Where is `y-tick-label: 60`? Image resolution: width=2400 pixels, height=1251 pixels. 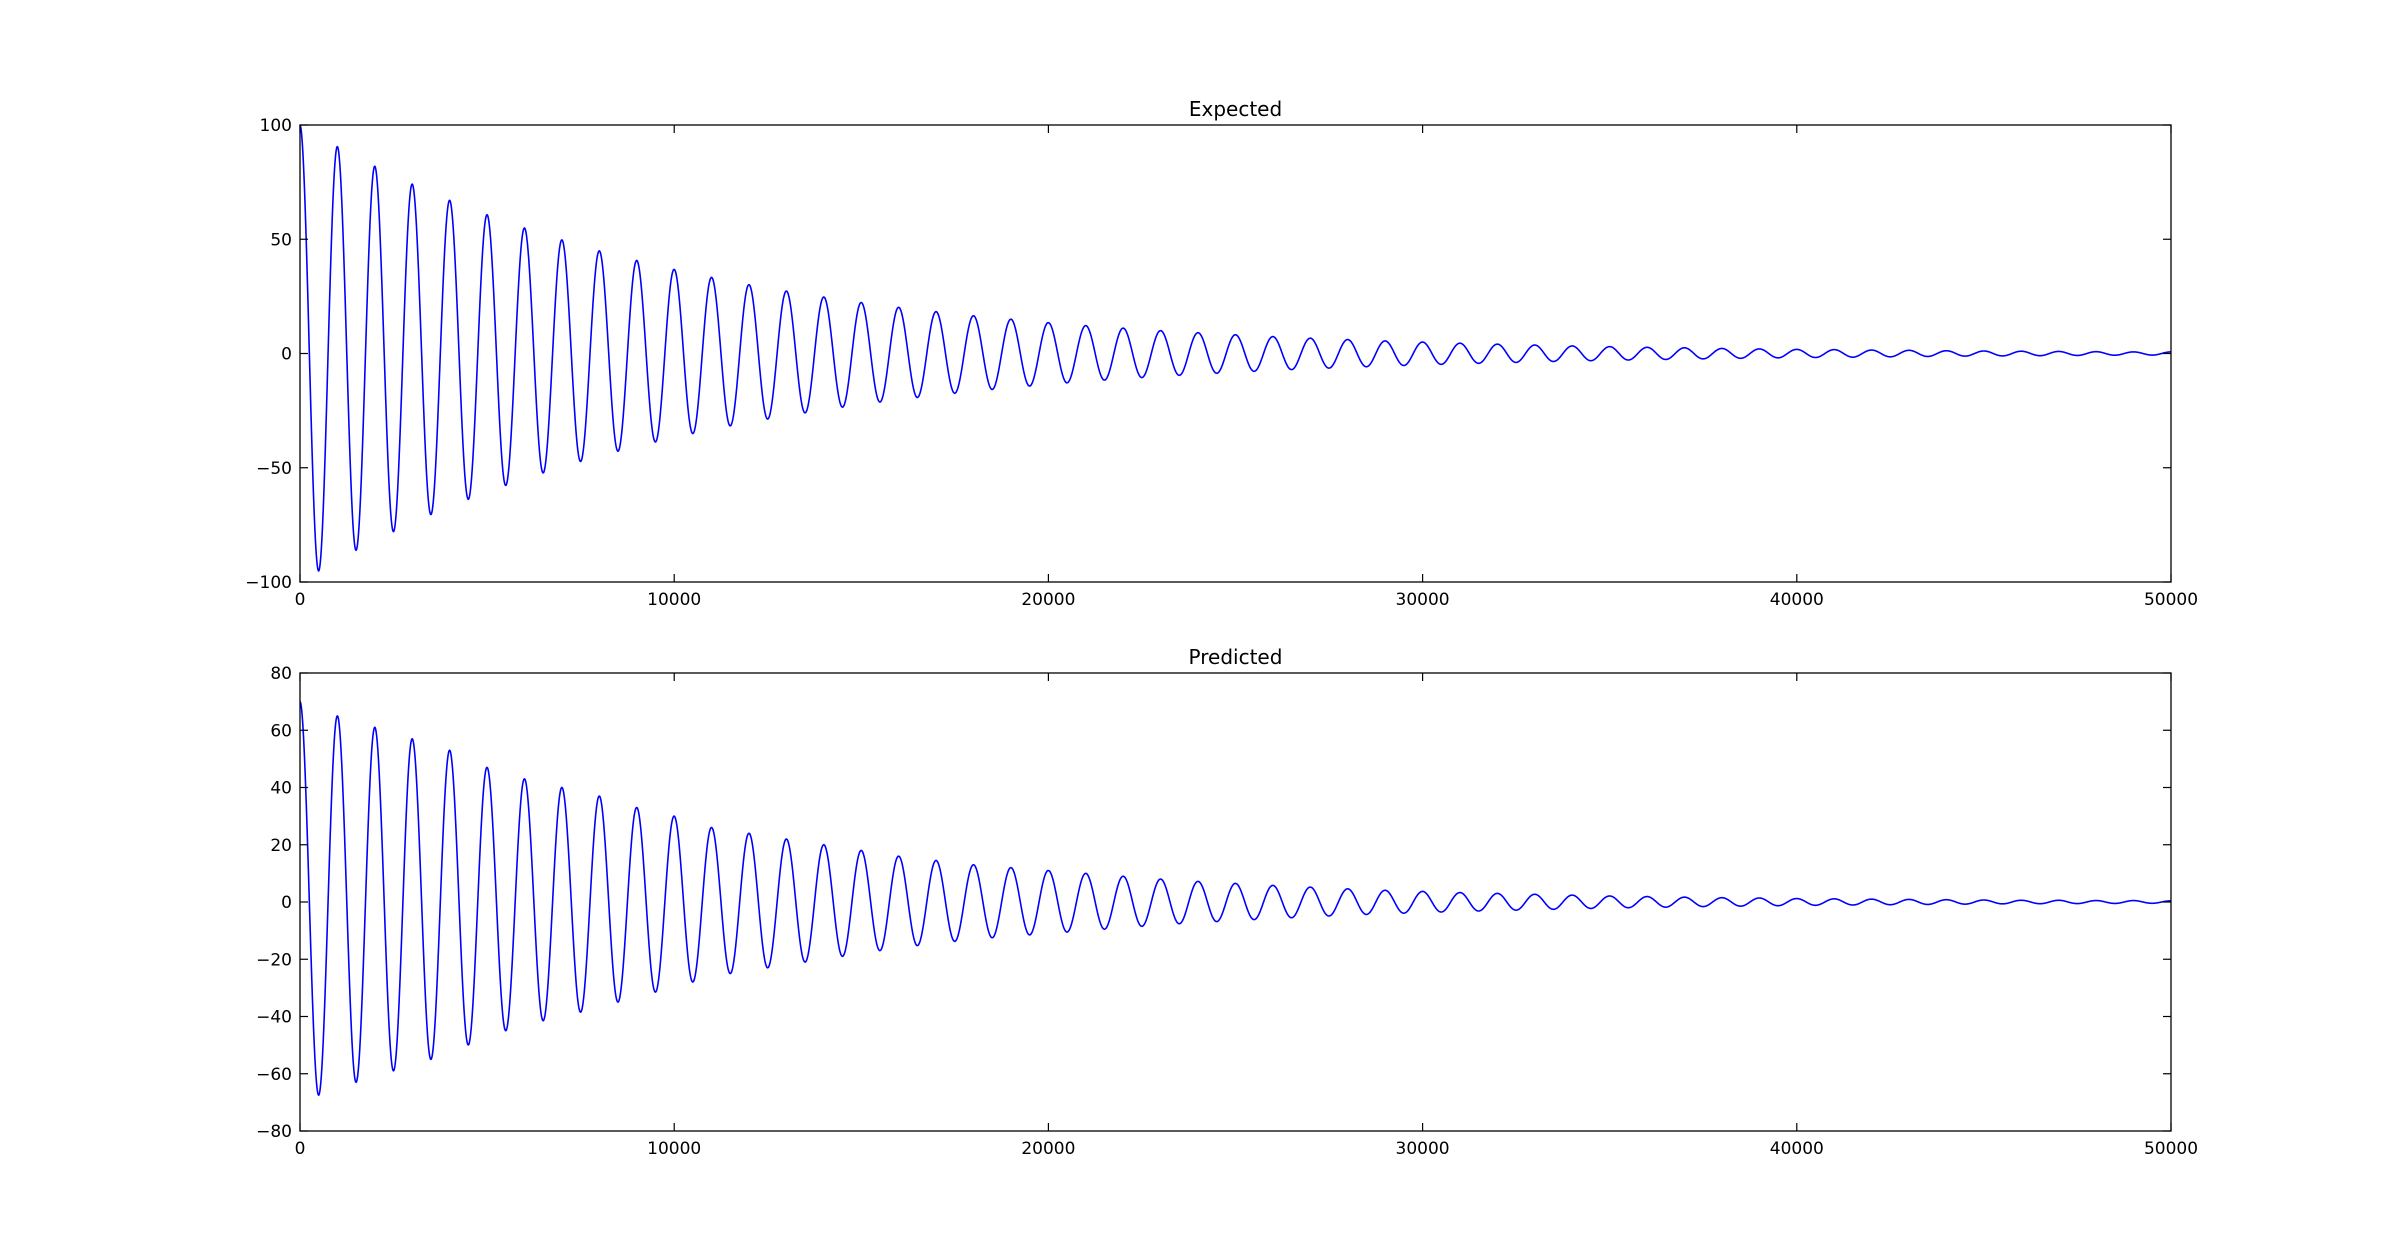
y-tick-label: 60 is located at coordinates (281, 731).